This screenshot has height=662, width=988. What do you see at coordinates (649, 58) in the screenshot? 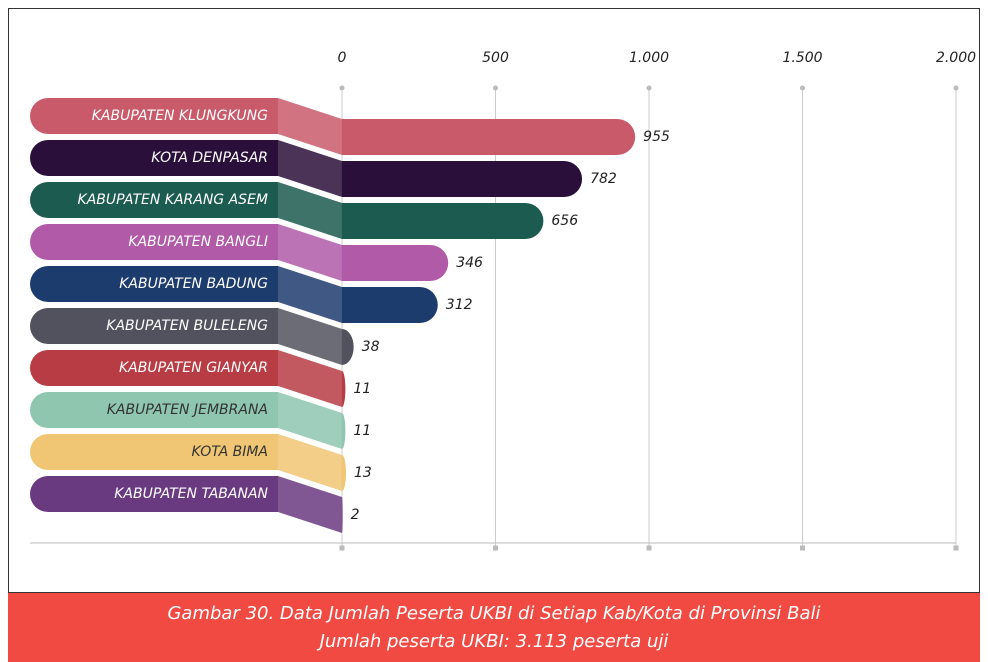
I see `x-tick-label: 1.000` at bounding box center [649, 58].